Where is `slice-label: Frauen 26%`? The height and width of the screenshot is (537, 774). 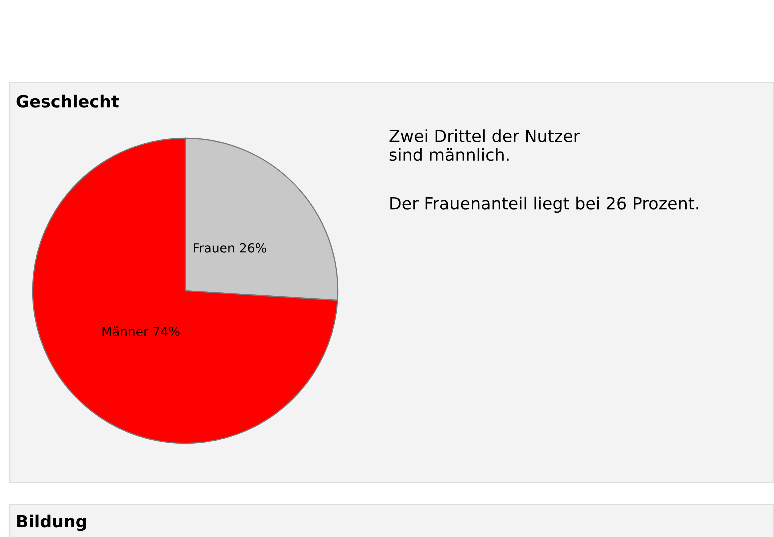 slice-label: Frauen 26% is located at coordinates (230, 248).